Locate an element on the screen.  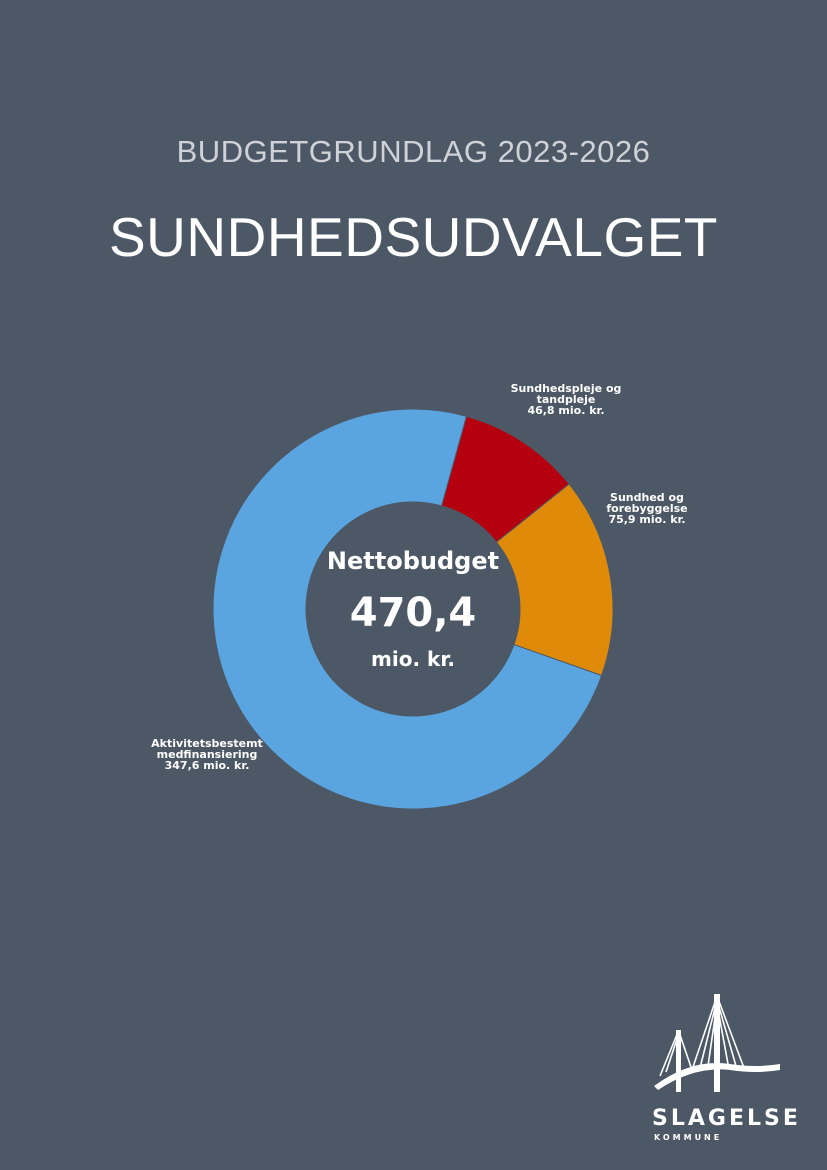
center-label-value: 470,4 is located at coordinates (413, 613).